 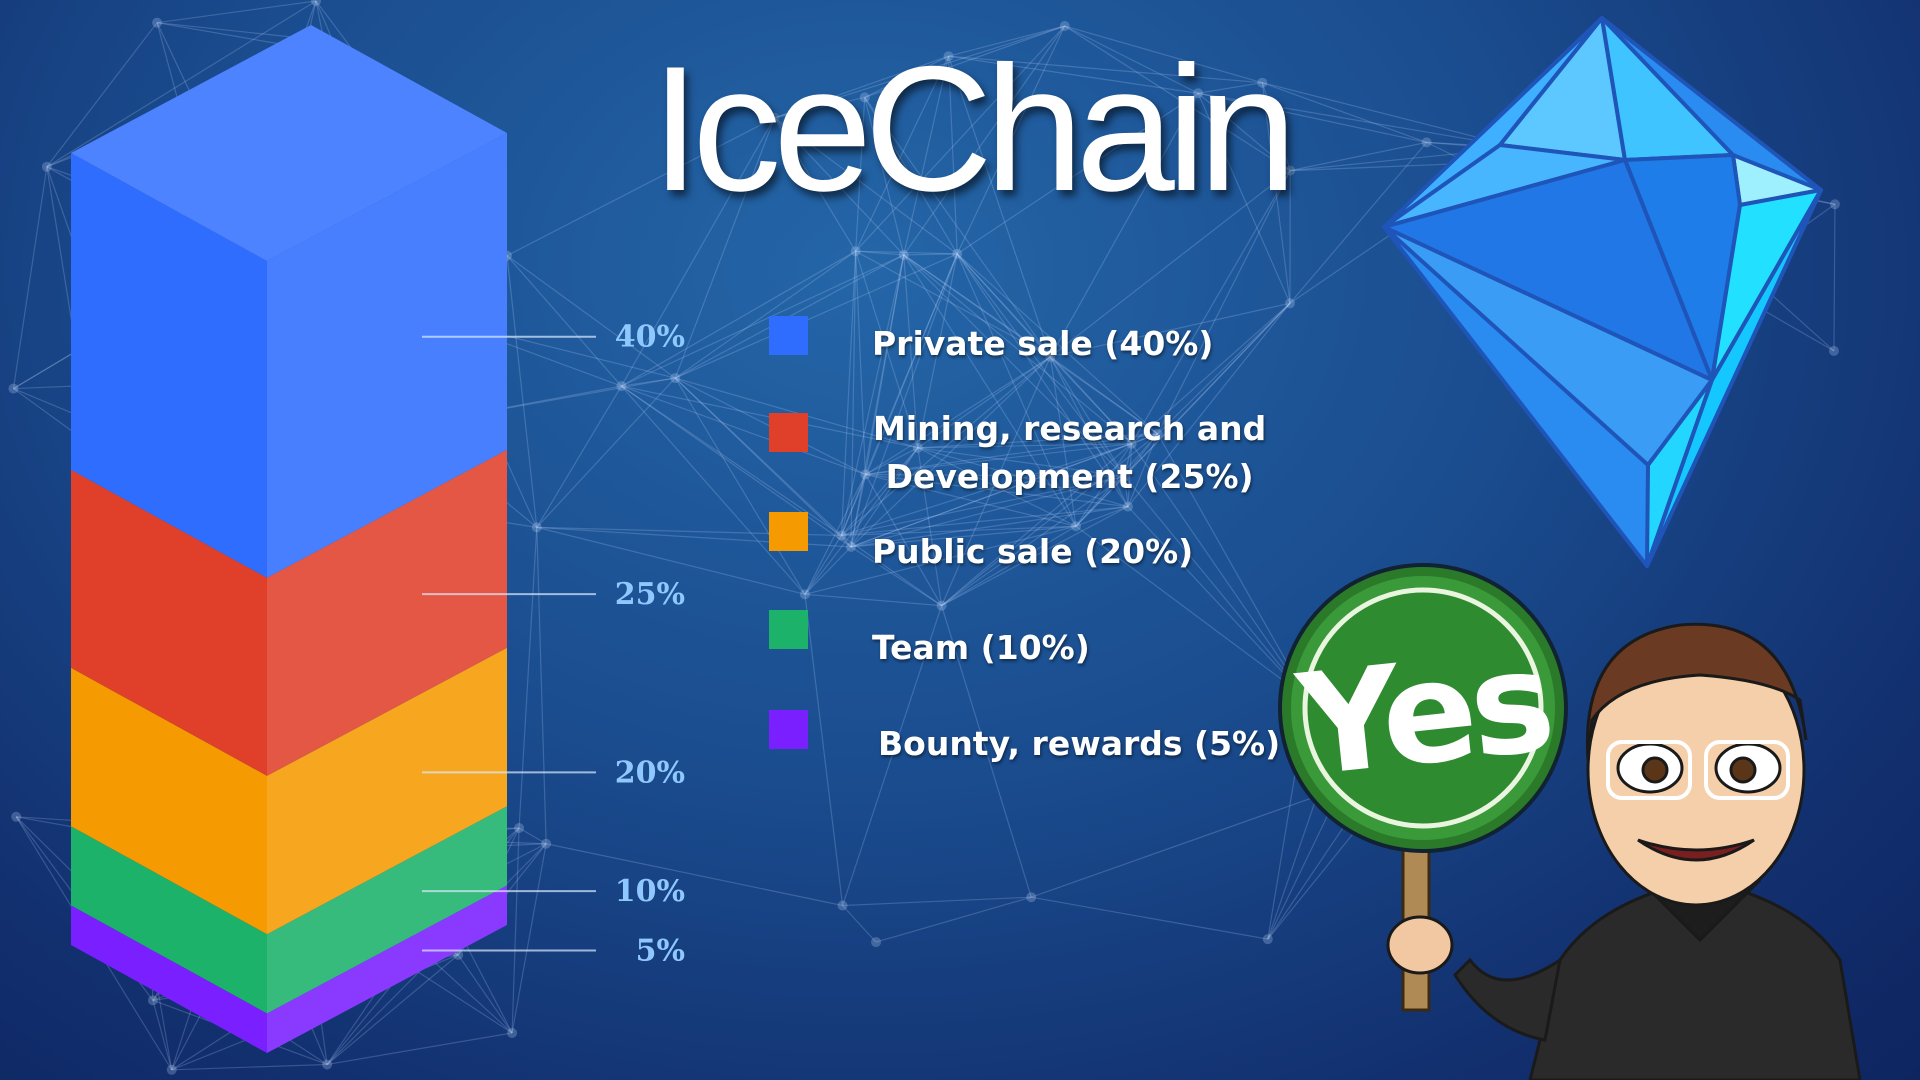 I want to click on legend-item-team: Team (10%), so click(x=929, y=641).